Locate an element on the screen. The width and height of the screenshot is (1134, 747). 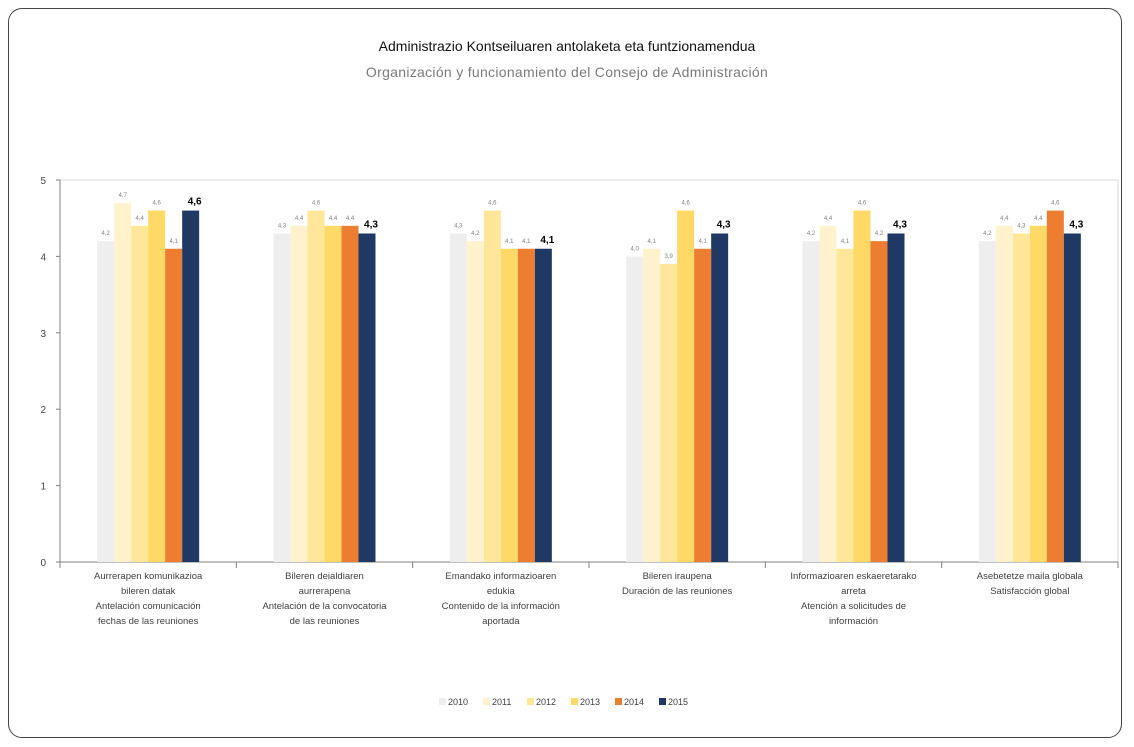
y-tick-label: 2 is located at coordinates (43, 410).